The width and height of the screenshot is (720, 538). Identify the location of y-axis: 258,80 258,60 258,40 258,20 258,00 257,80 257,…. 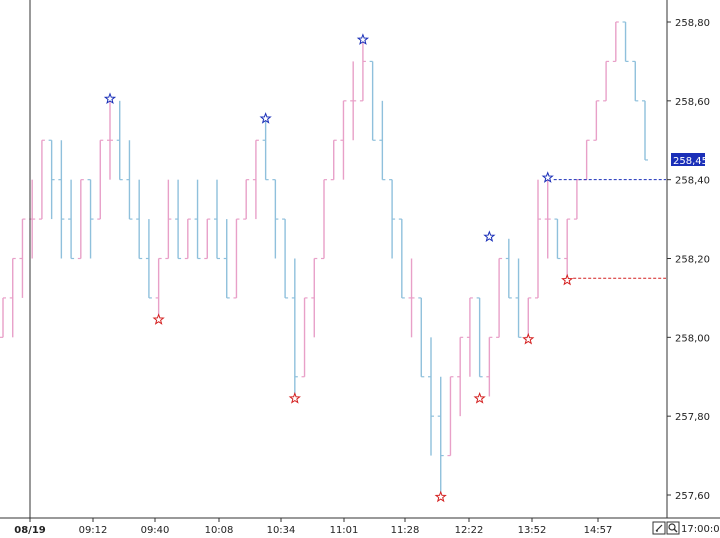
(688, 260).